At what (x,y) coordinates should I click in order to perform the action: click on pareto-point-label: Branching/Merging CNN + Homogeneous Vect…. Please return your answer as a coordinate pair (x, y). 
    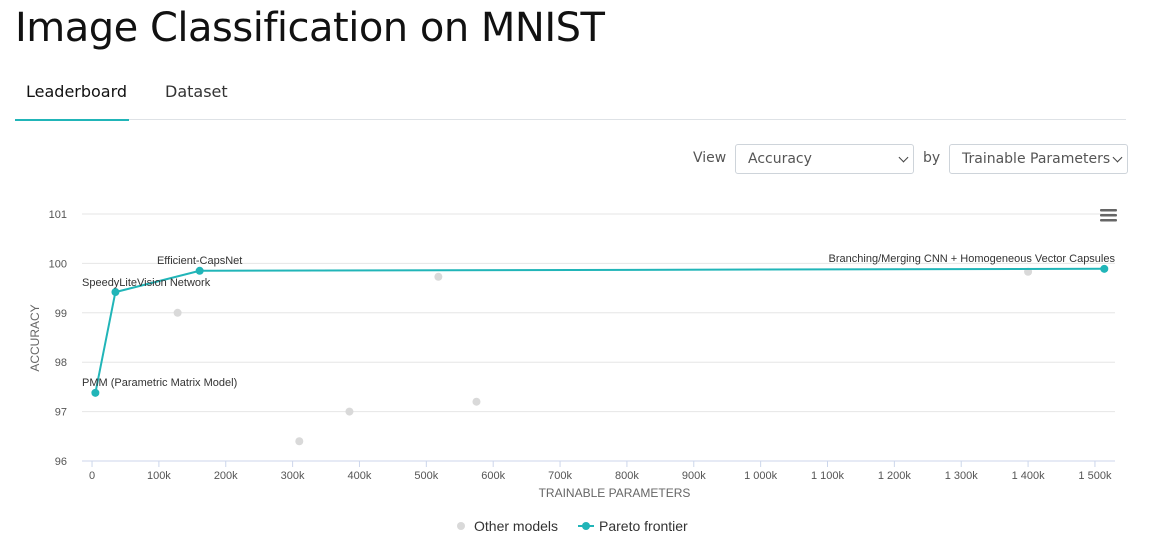
    Looking at the image, I should click on (972, 259).